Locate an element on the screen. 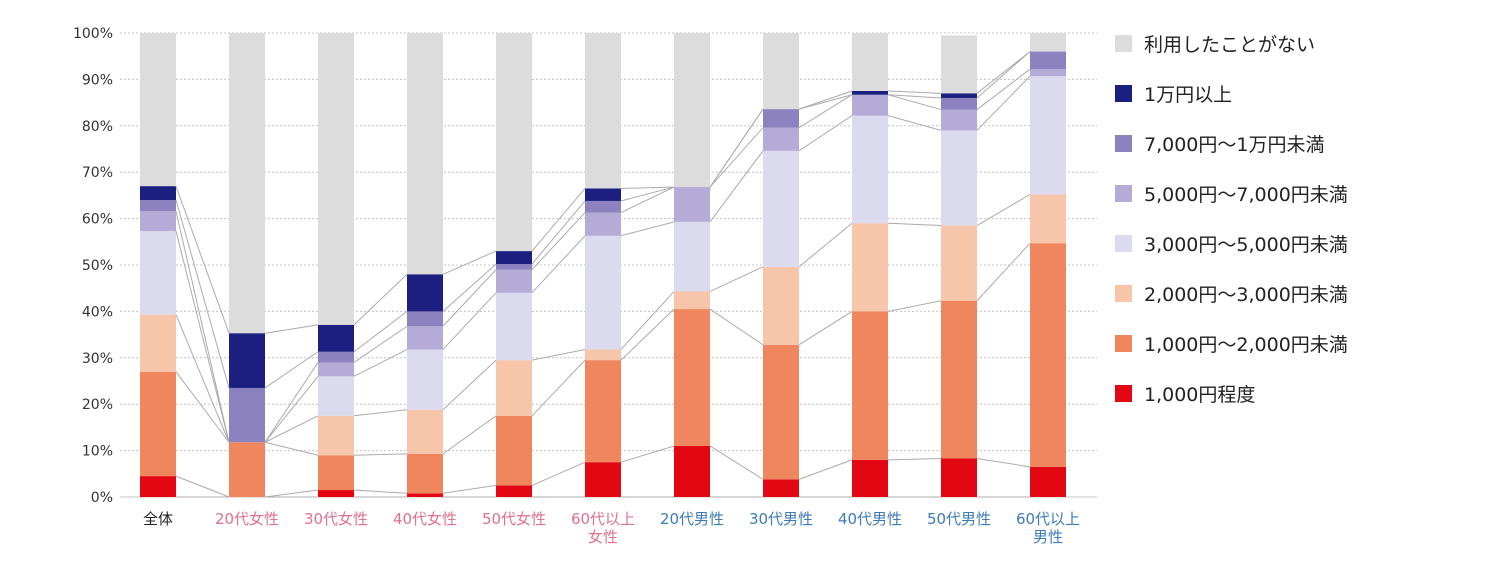 The height and width of the screenshot is (572, 1500). y-tick-label: 50% is located at coordinates (97, 266).